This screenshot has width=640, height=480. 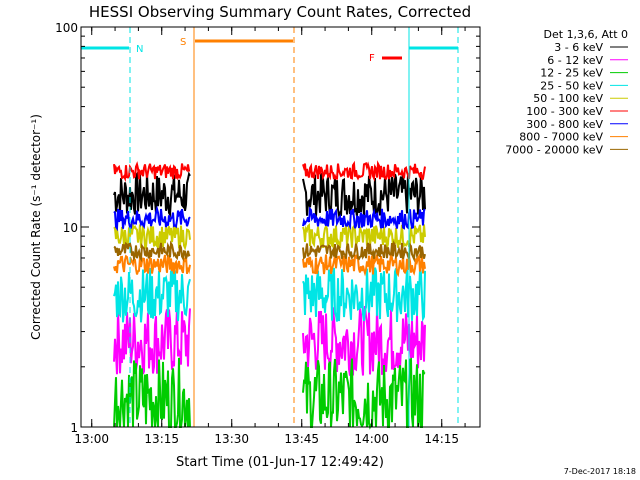 I want to click on legend-title: Det 1,3,6, Att 0, so click(x=586, y=34).